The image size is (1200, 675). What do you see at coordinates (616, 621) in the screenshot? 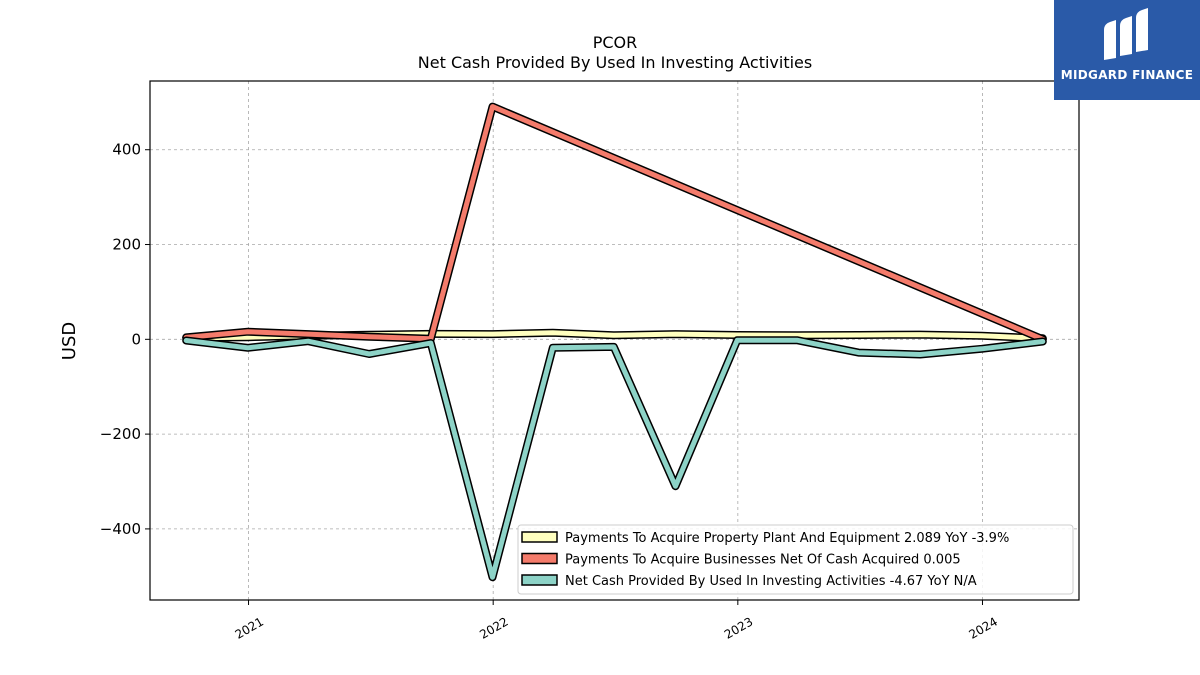
I see `x-ticks: 2021 2022 2023 2024` at bounding box center [616, 621].